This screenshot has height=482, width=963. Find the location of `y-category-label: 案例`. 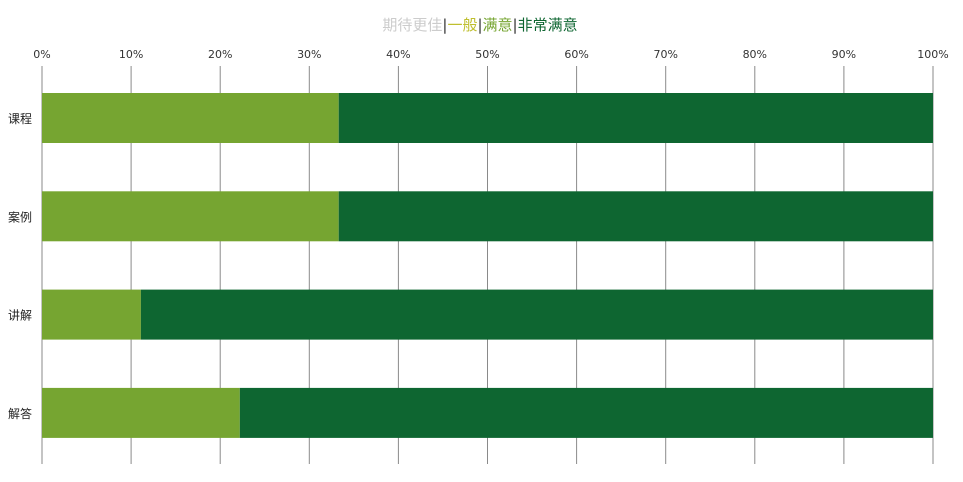

y-category-label: 案例 is located at coordinates (20, 216).